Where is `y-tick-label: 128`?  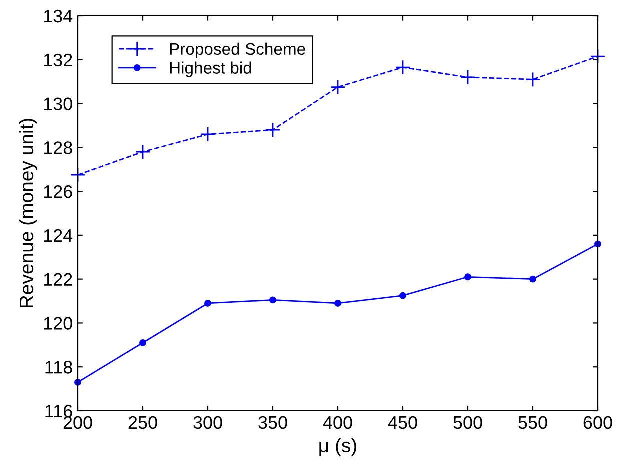 y-tick-label: 128 is located at coordinates (58, 148).